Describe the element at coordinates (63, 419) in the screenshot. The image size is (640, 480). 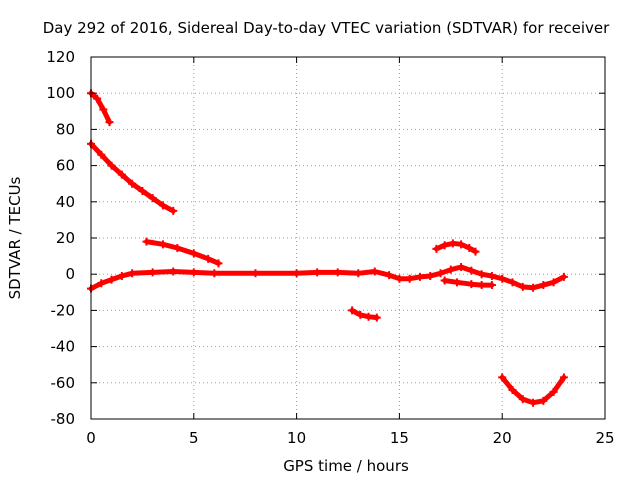
I see `y-tick-label: -80` at that location.